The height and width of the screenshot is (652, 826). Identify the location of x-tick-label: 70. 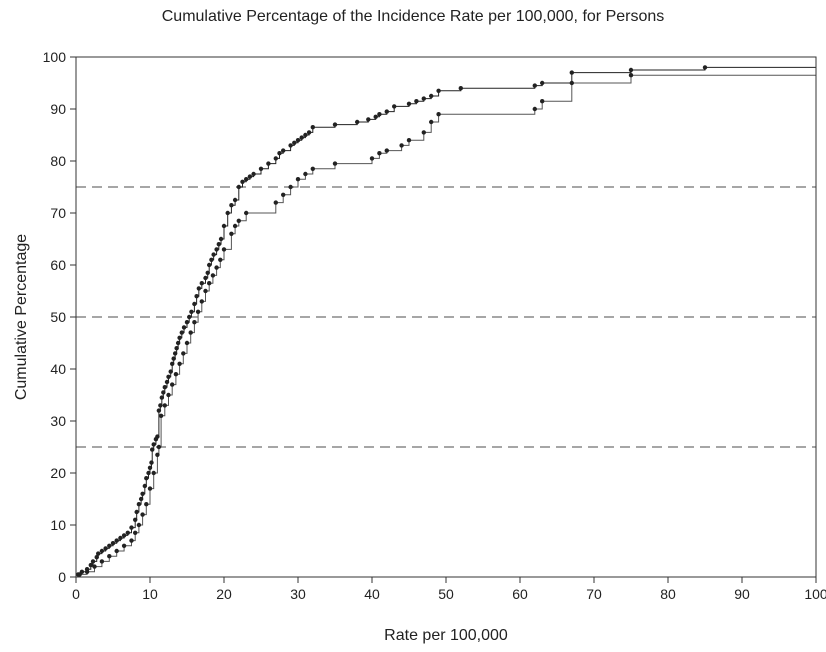
(594, 594).